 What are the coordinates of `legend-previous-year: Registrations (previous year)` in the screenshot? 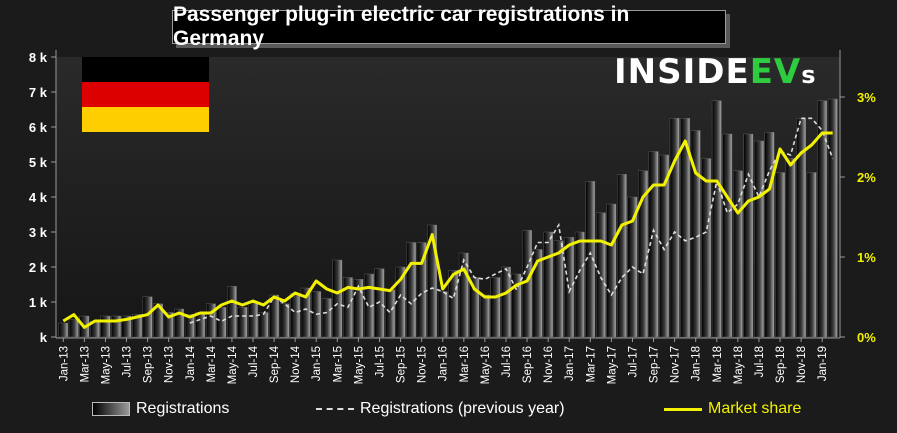 It's located at (440, 409).